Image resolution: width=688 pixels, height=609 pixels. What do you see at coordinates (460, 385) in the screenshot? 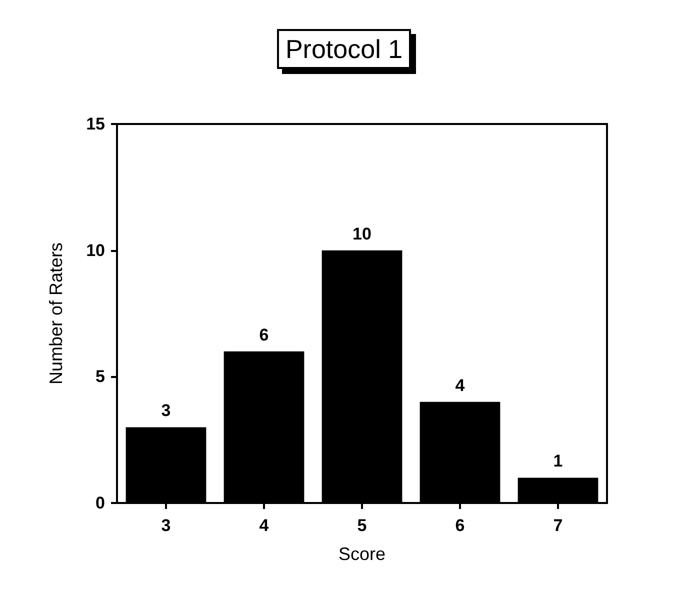
I see `data-label: 4` at bounding box center [460, 385].